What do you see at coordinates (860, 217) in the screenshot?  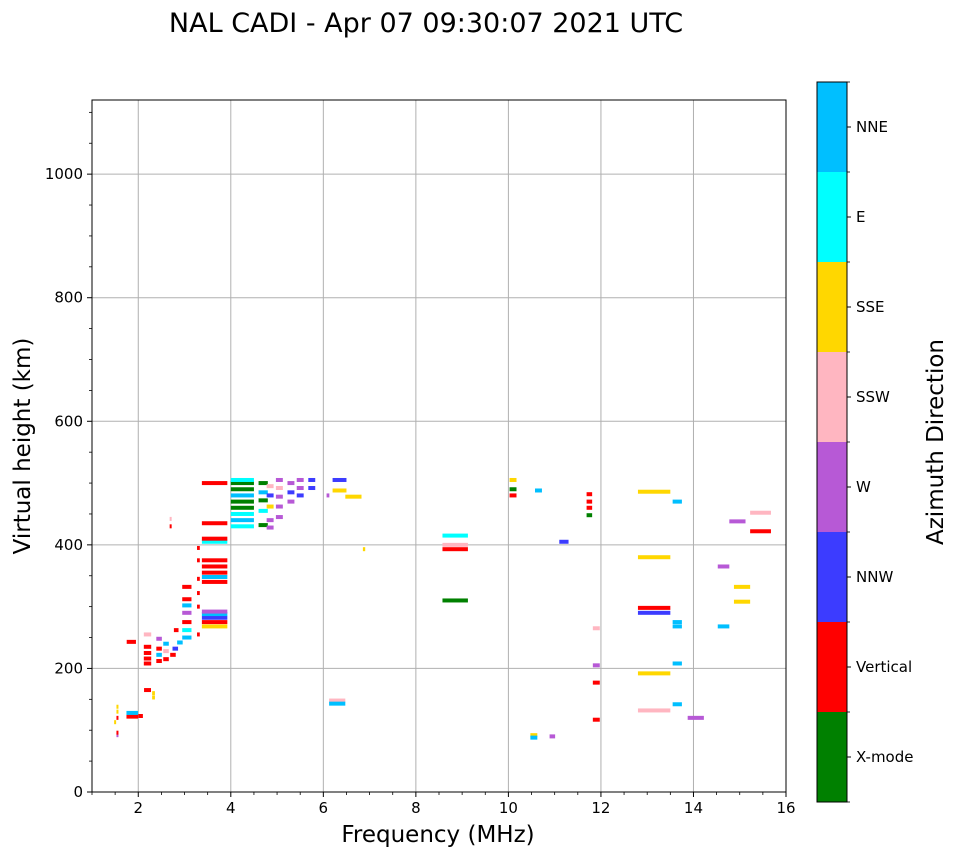 I see `colorbar-tick-label: E` at bounding box center [860, 217].